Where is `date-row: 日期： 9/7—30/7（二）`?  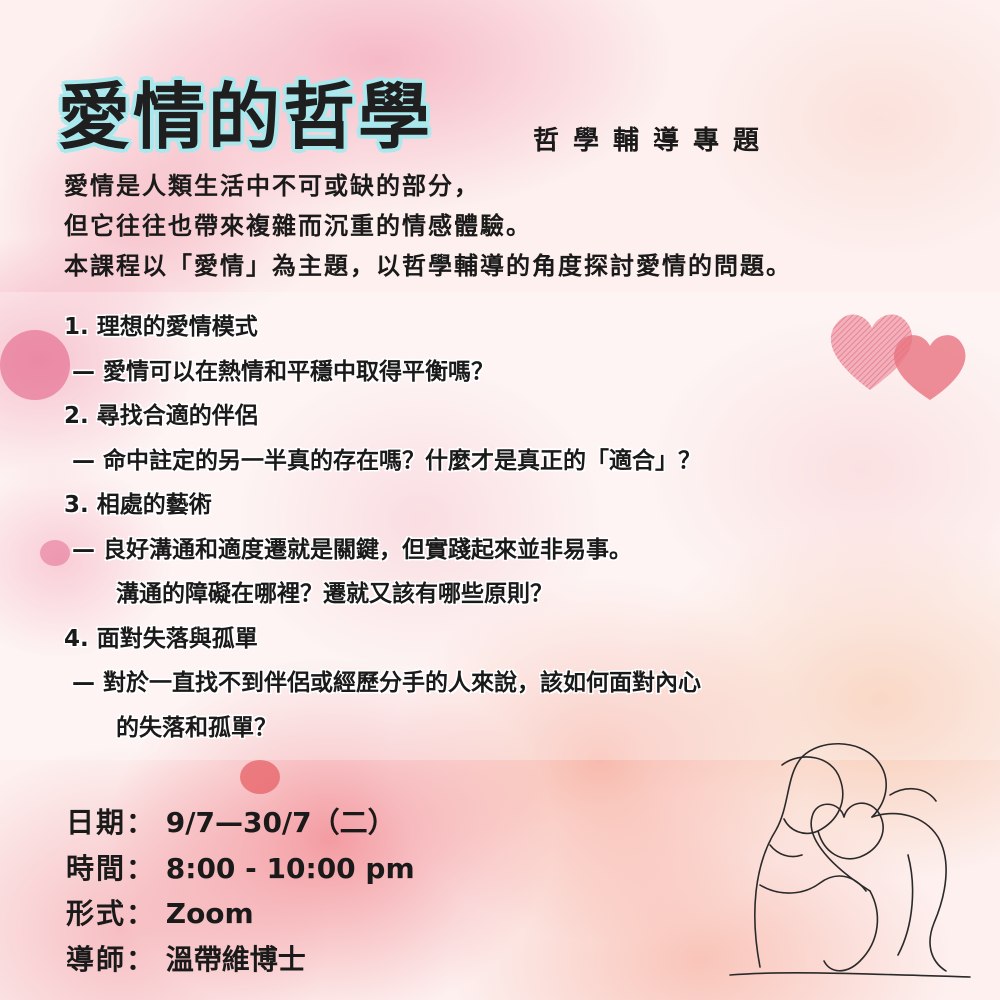 date-row: 日期： 9/7—30/7（二） is located at coordinates (240, 823).